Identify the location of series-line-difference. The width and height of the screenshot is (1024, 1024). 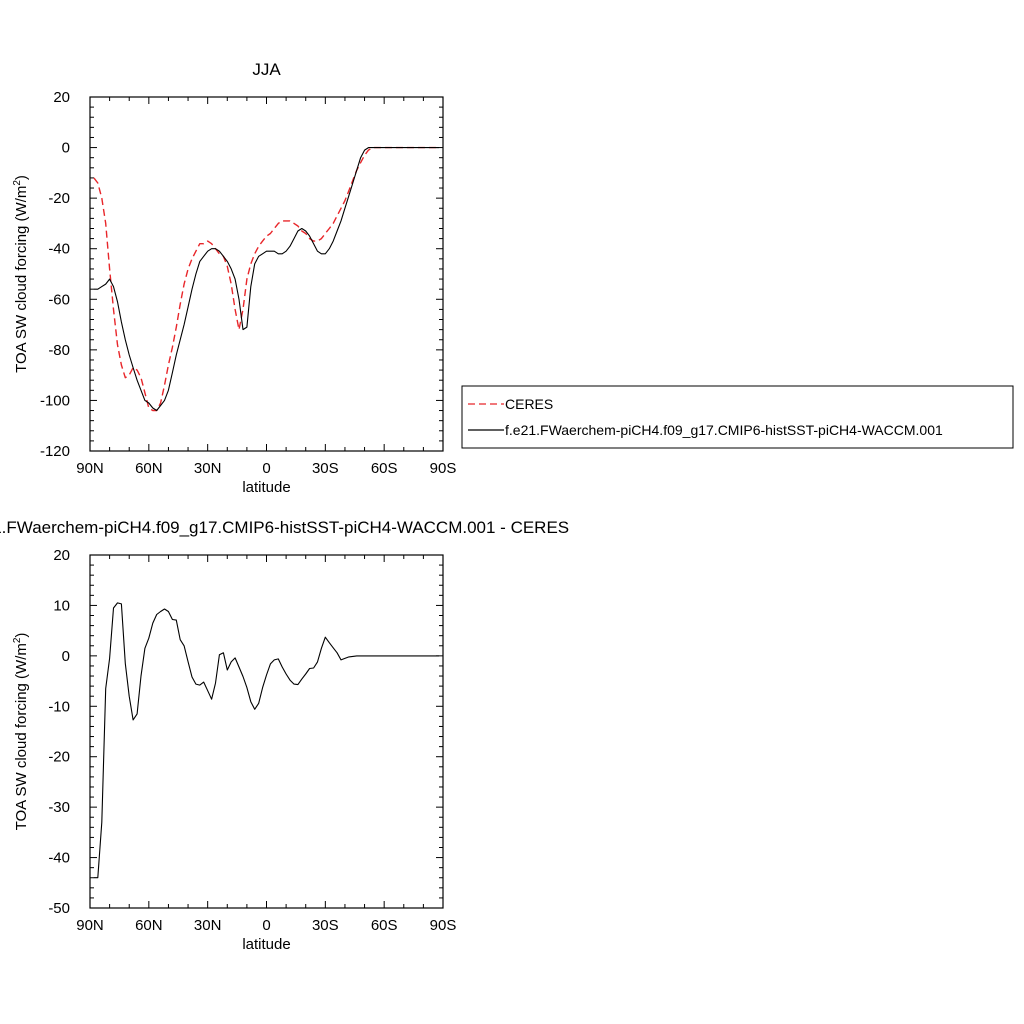
(266, 740).